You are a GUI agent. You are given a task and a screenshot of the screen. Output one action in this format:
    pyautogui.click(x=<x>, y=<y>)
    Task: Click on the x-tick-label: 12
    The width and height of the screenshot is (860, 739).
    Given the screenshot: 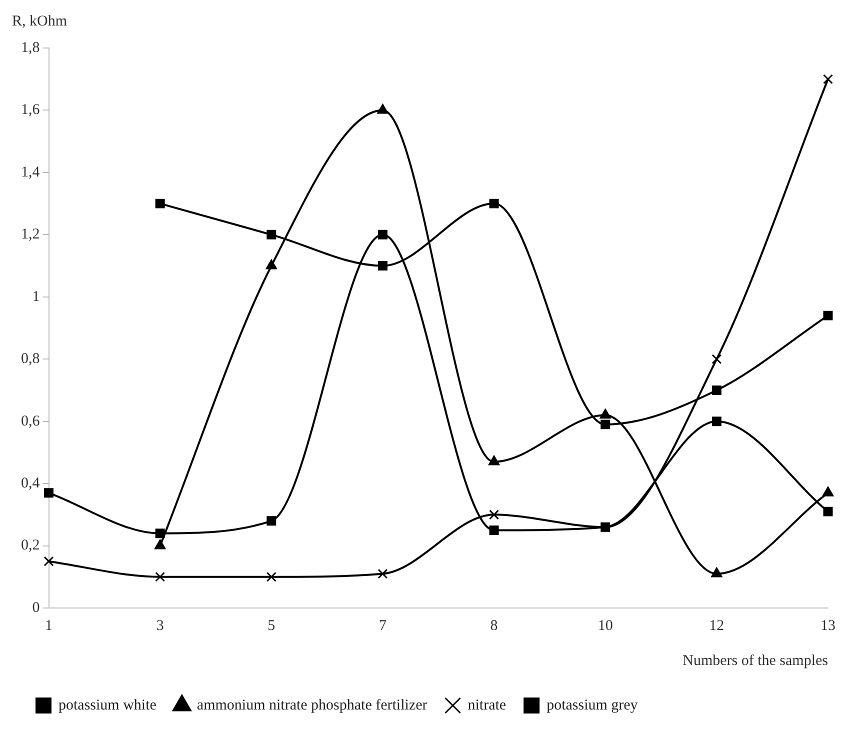 What is the action you would take?
    pyautogui.click(x=716, y=626)
    